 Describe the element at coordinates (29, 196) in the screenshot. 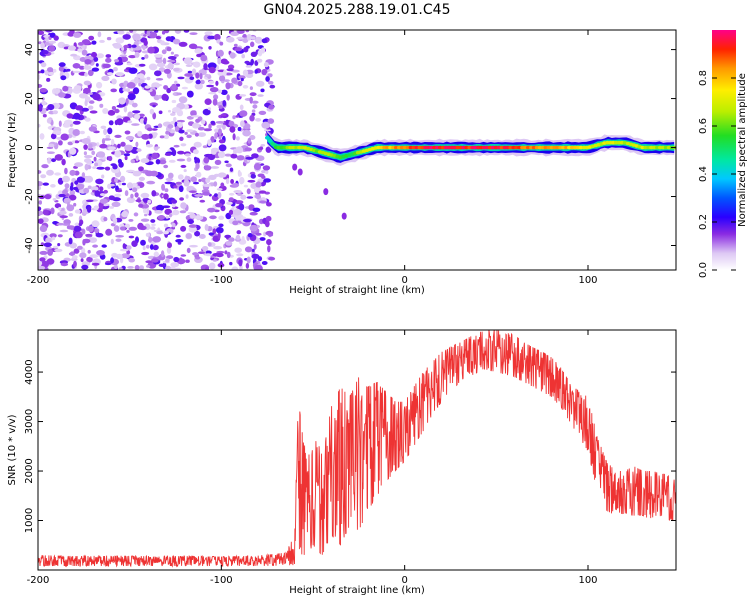

I see `y-tick-label: -20` at that location.